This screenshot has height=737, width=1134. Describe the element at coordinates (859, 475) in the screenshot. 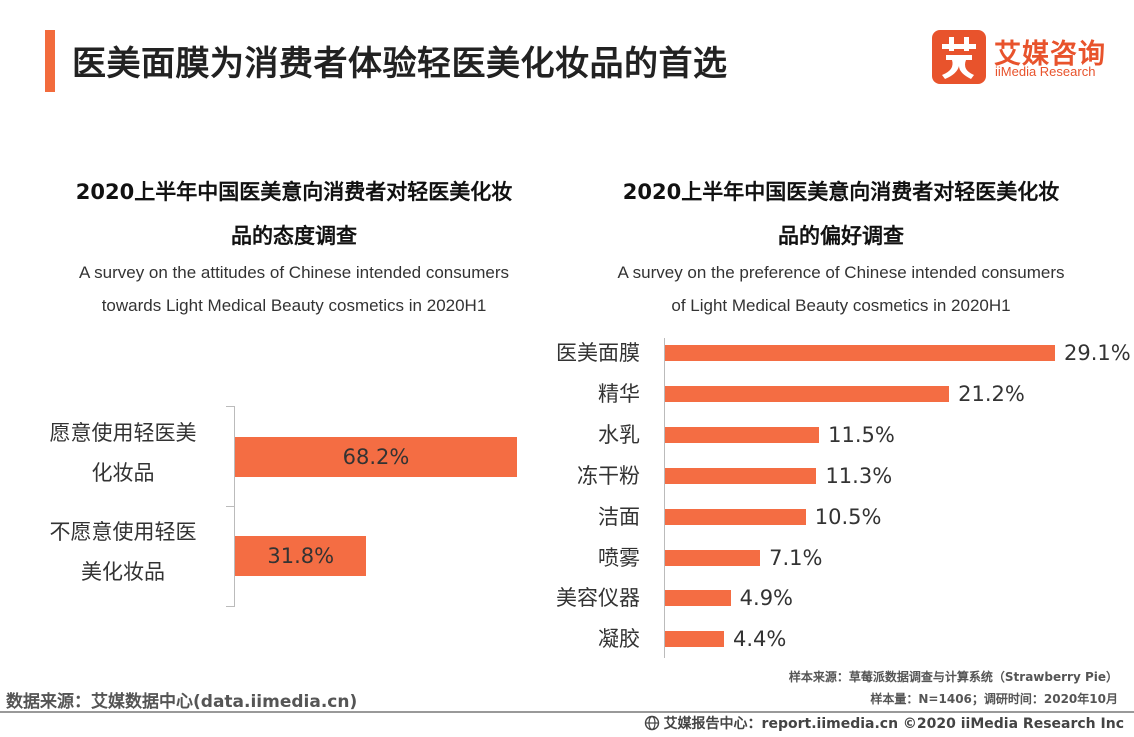

I see `right-chart-value-label: 11.3%` at that location.